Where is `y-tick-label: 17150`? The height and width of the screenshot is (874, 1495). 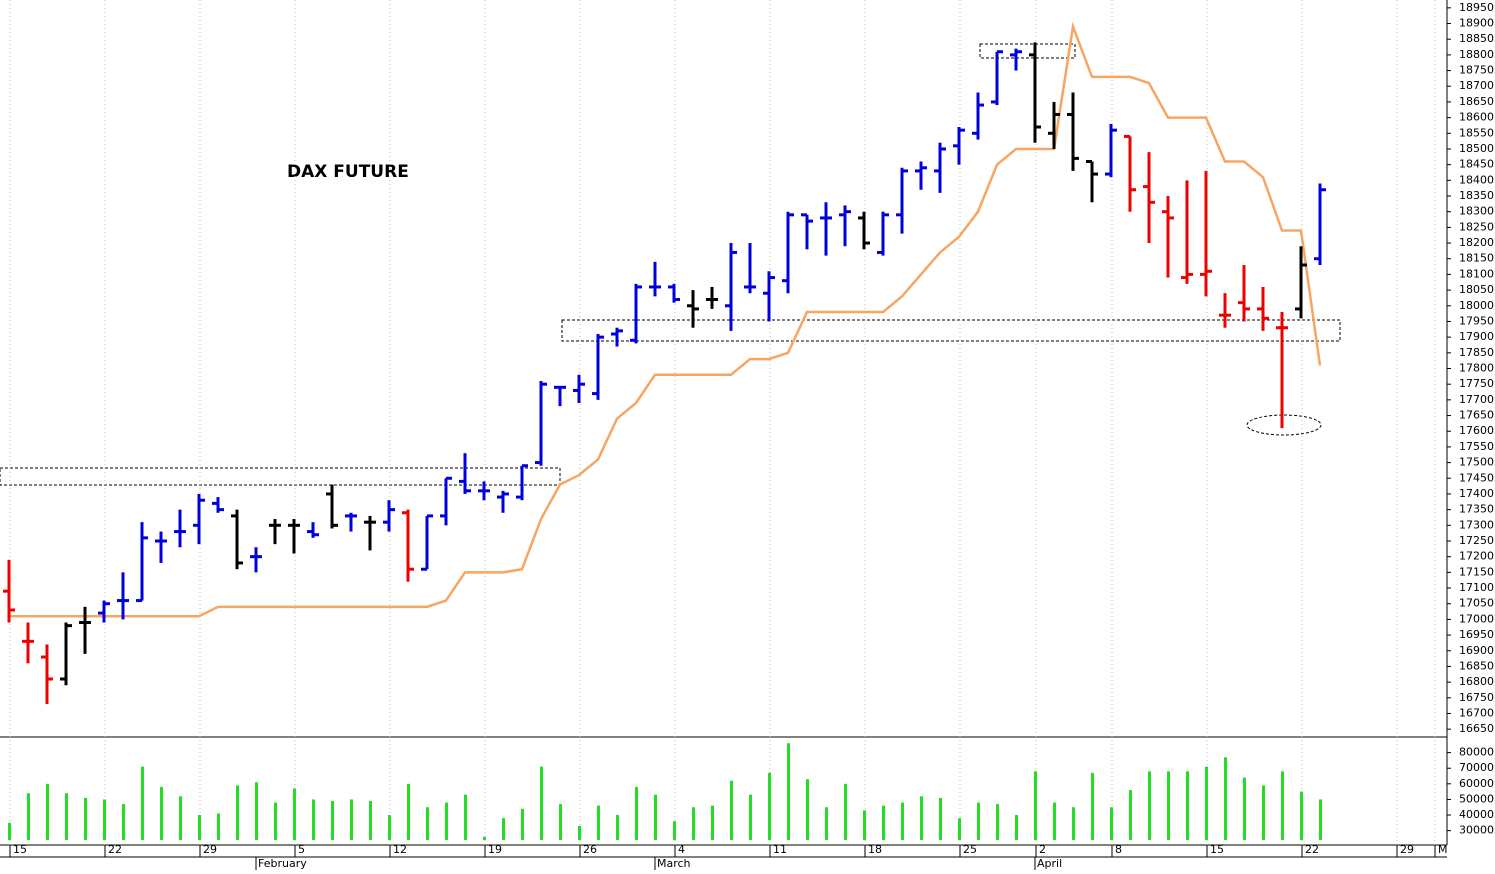 y-tick-label: 17150 is located at coordinates (1476, 571).